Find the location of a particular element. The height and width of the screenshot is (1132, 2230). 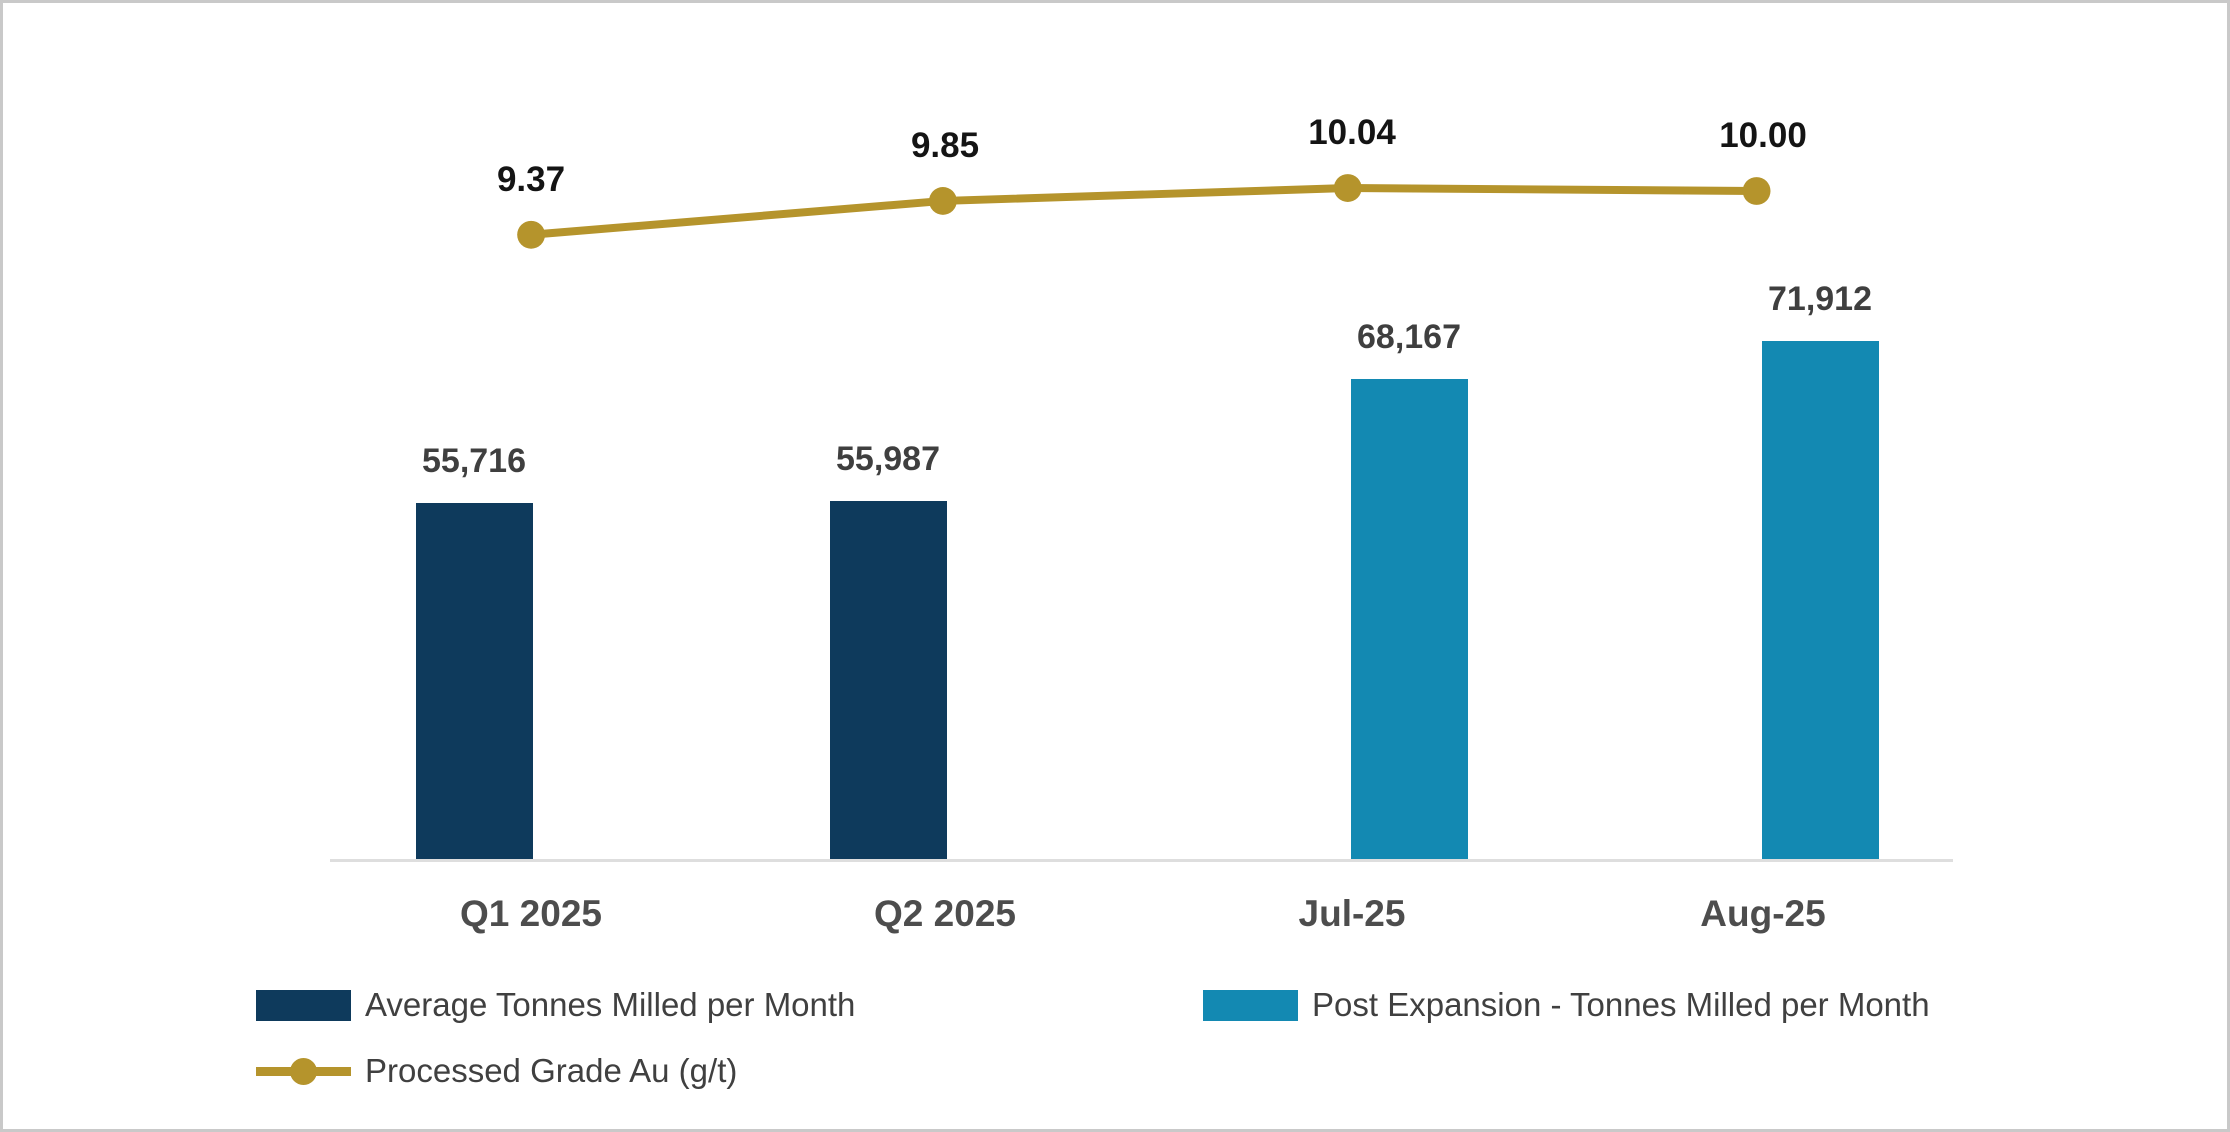

legend-item-average-tonnes: Average Tonnes Milled per Month is located at coordinates (555, 1005).